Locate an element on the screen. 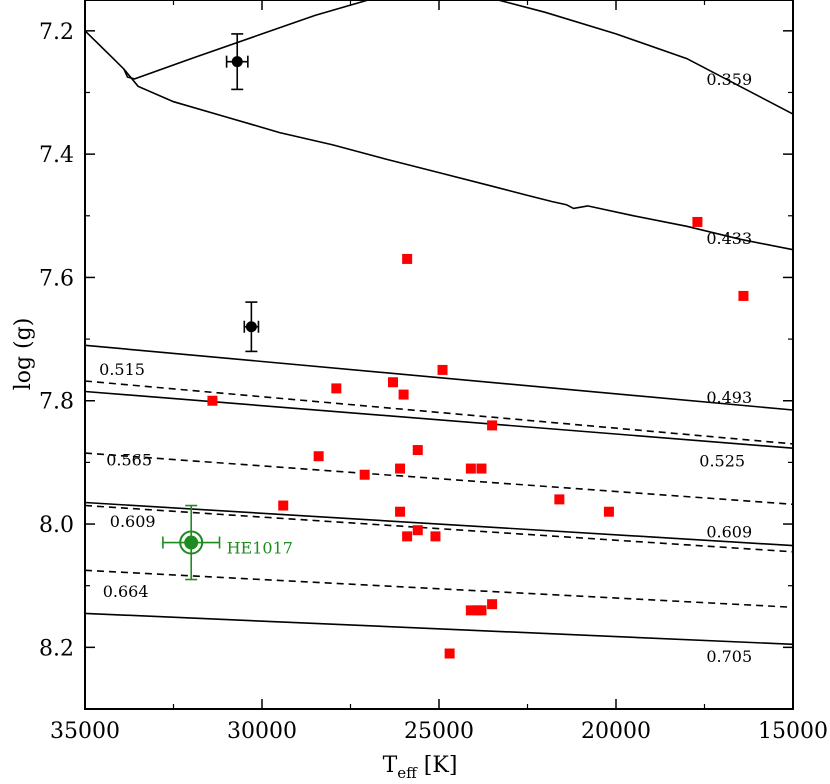 Image resolution: width=830 pixels, height=784 pixels. y-tick-label: 7.2 is located at coordinates (56, 32).